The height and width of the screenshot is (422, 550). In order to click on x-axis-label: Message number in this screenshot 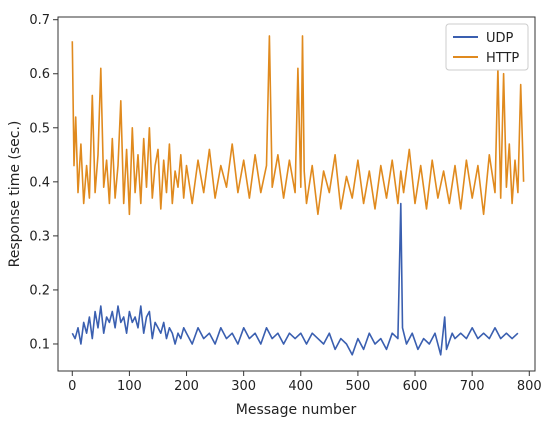, I will do `click(296, 410)`.